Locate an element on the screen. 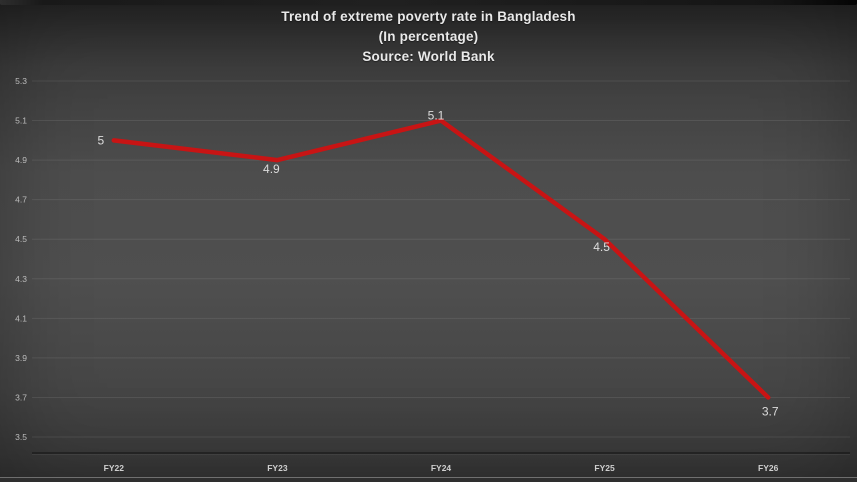 This screenshot has width=857, height=482. y-axis-tick-label: 3.9 is located at coordinates (21, 358).